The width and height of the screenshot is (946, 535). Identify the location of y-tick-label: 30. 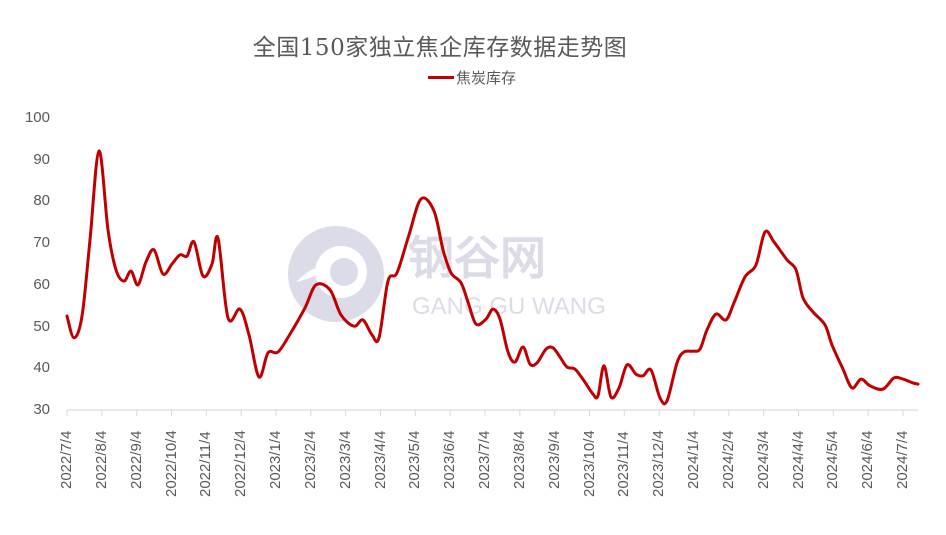
(41, 409).